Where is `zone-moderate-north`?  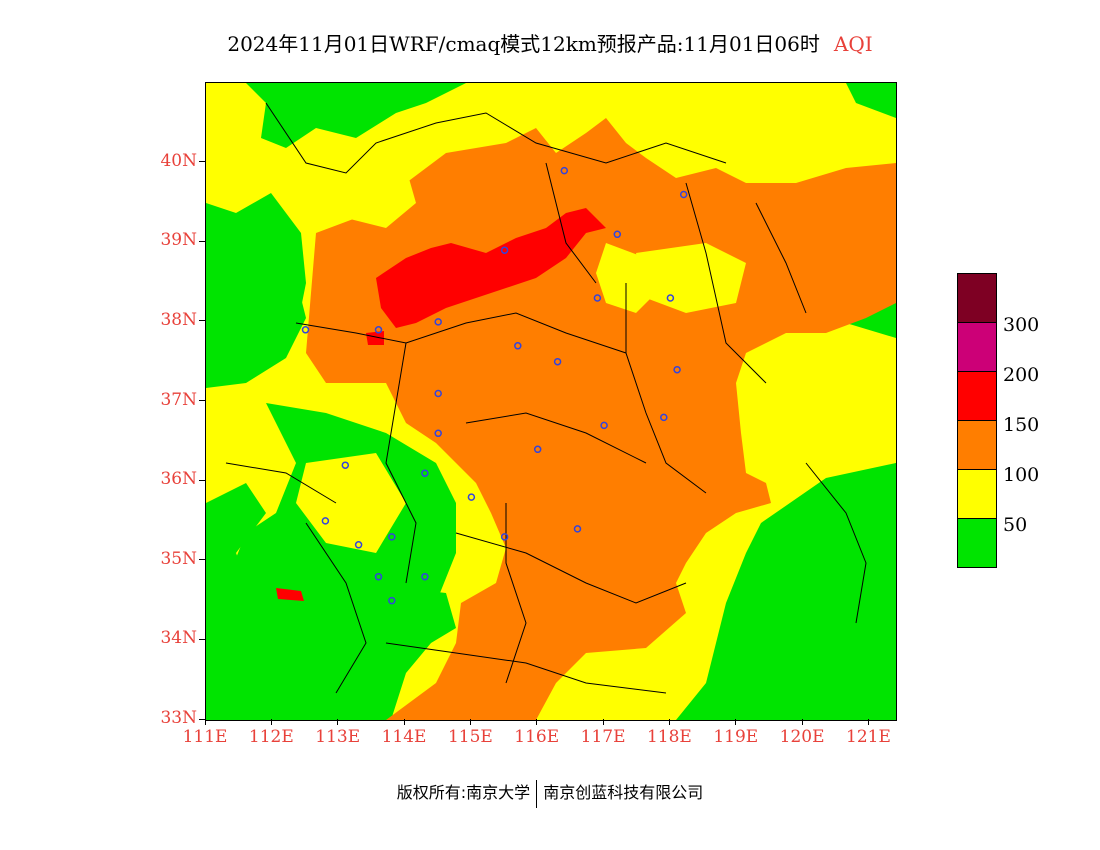
zone-moderate-north is located at coordinates (381, 198).